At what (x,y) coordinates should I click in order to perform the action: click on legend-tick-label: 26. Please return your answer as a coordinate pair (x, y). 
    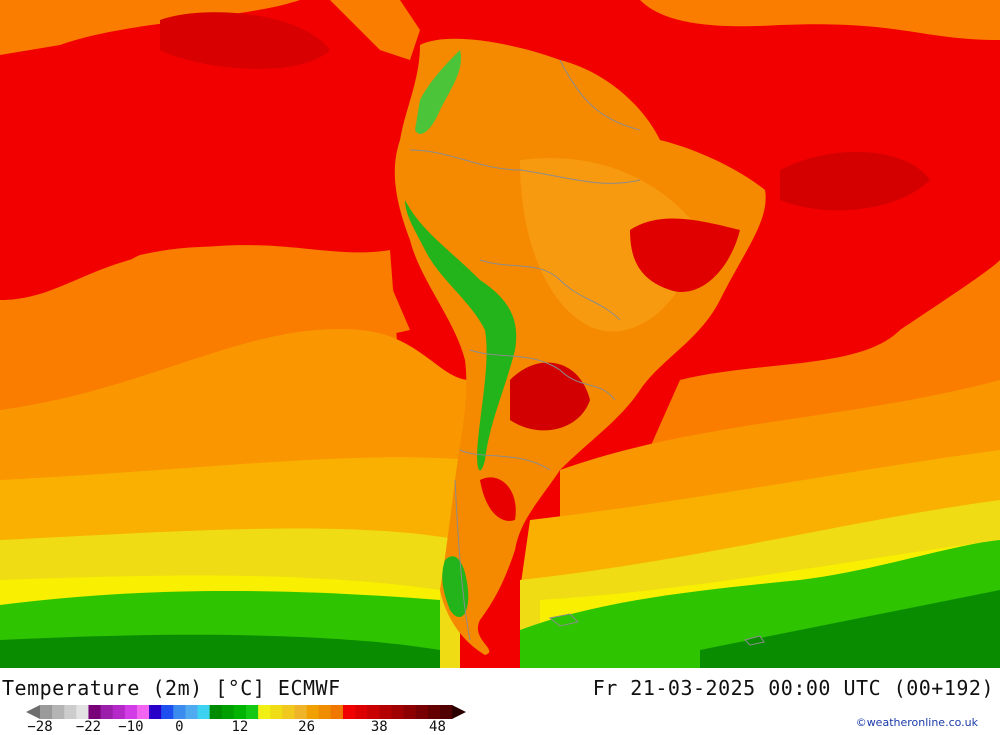
    Looking at the image, I should click on (307, 727).